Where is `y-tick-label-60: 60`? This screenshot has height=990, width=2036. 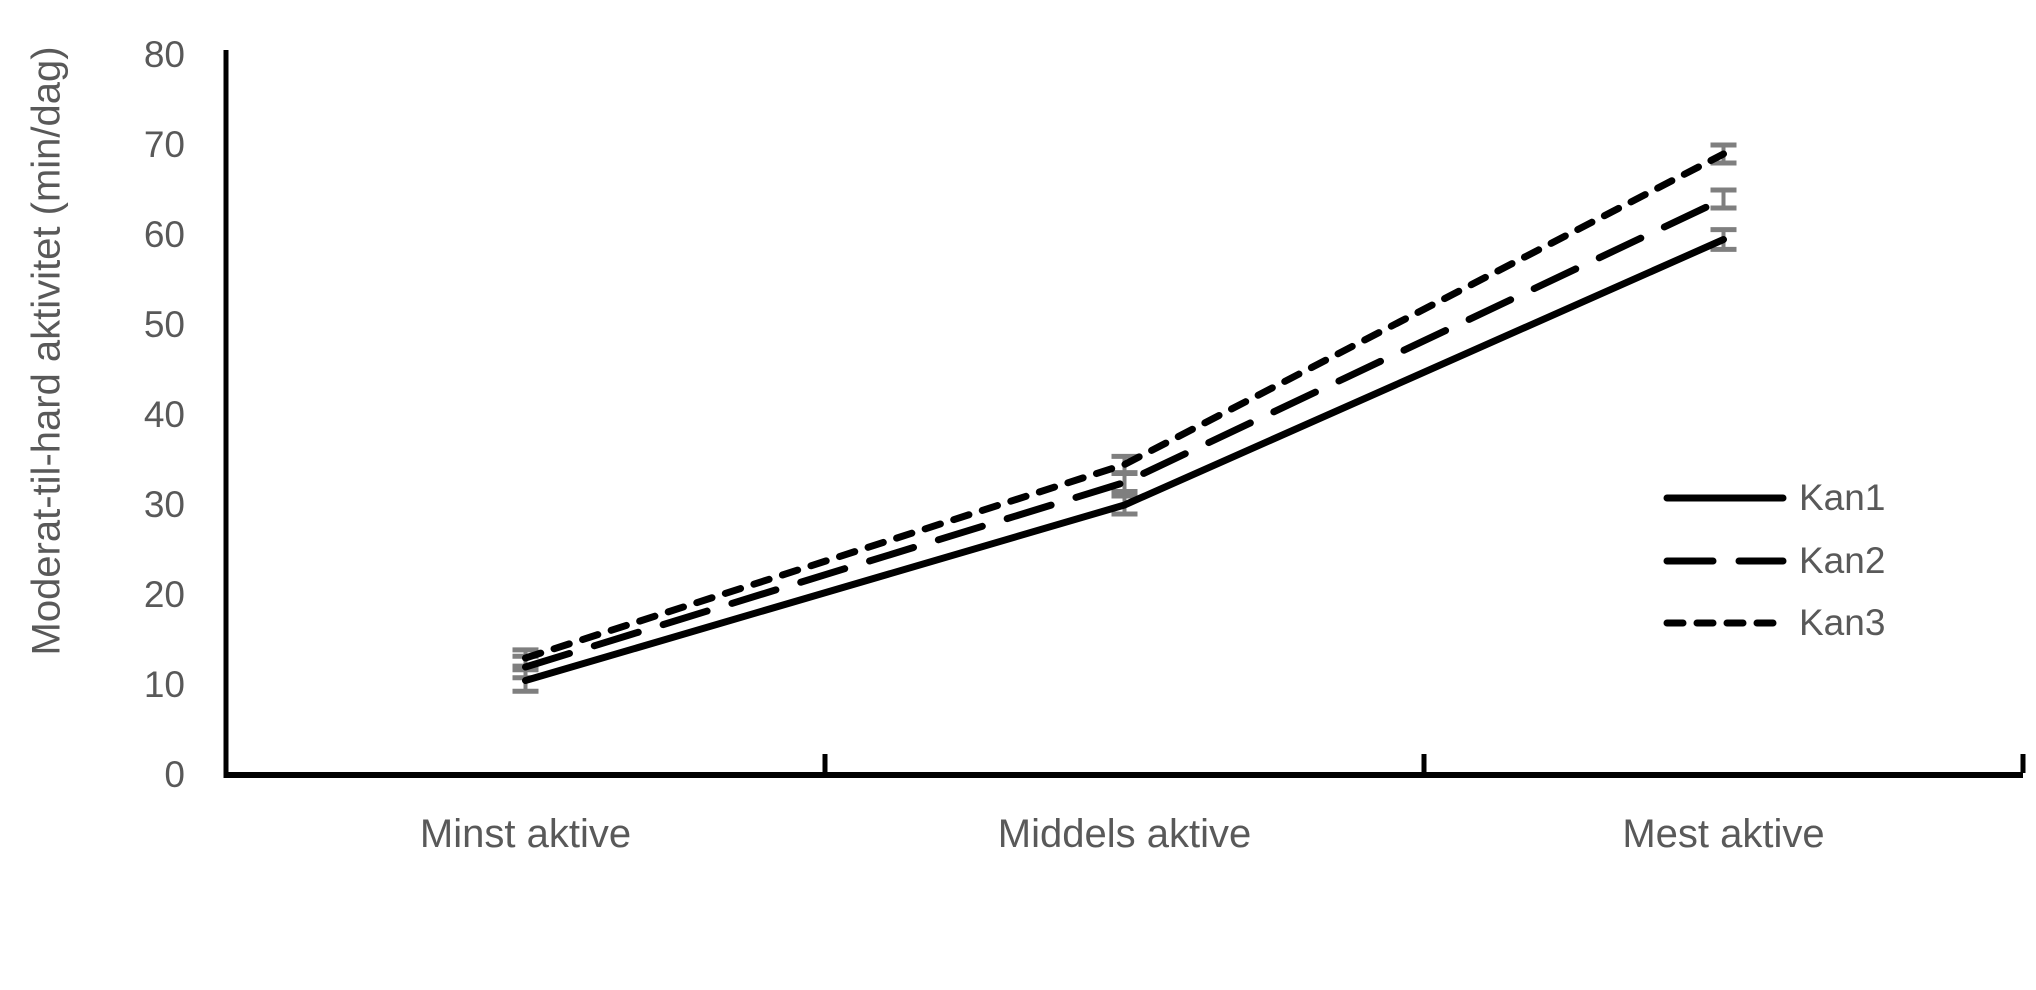 y-tick-label-60: 60 is located at coordinates (164, 234).